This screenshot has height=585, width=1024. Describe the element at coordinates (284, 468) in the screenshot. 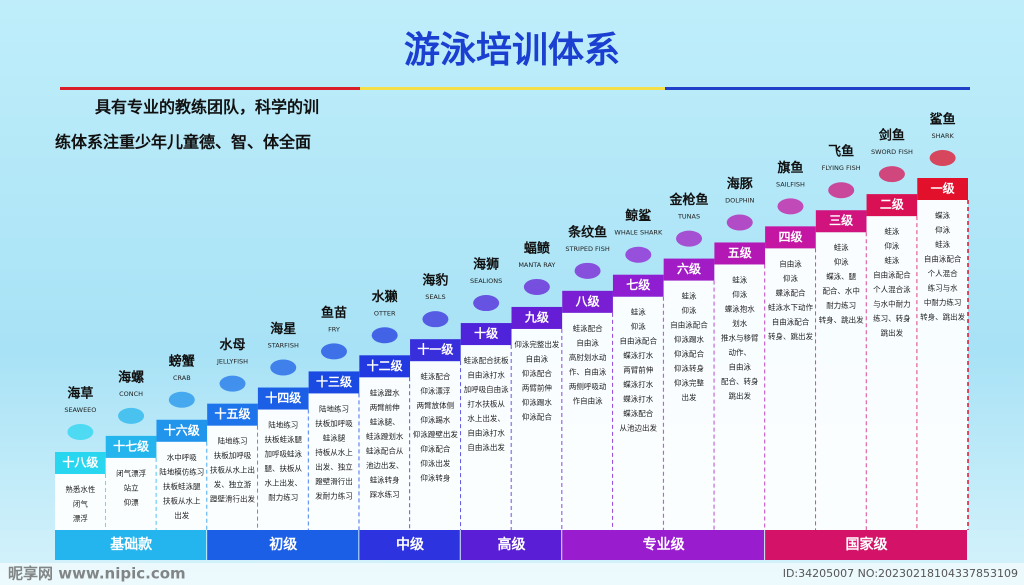

I see `level-desc: 腿、扶板从` at that location.